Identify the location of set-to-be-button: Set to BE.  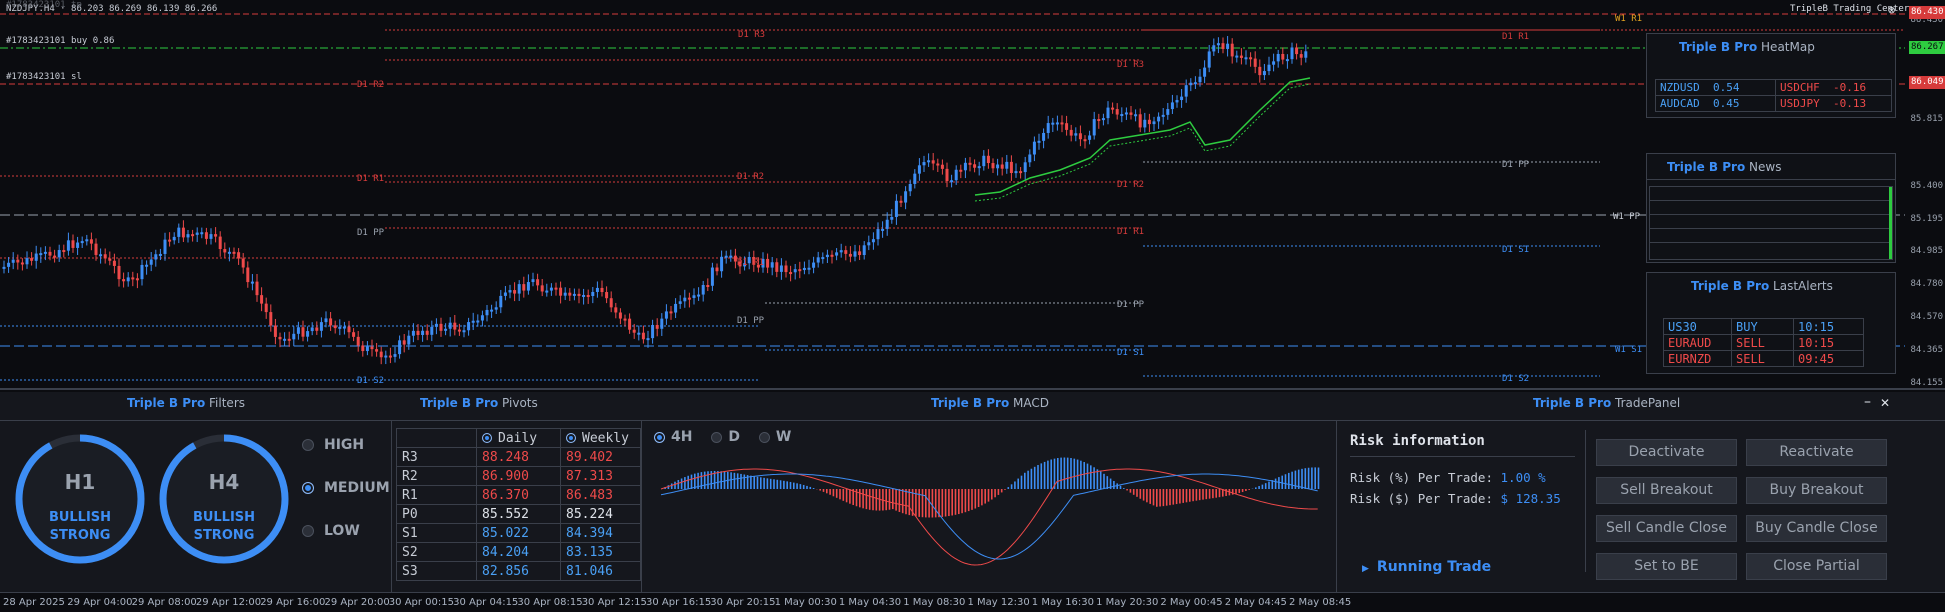
(1666, 566).